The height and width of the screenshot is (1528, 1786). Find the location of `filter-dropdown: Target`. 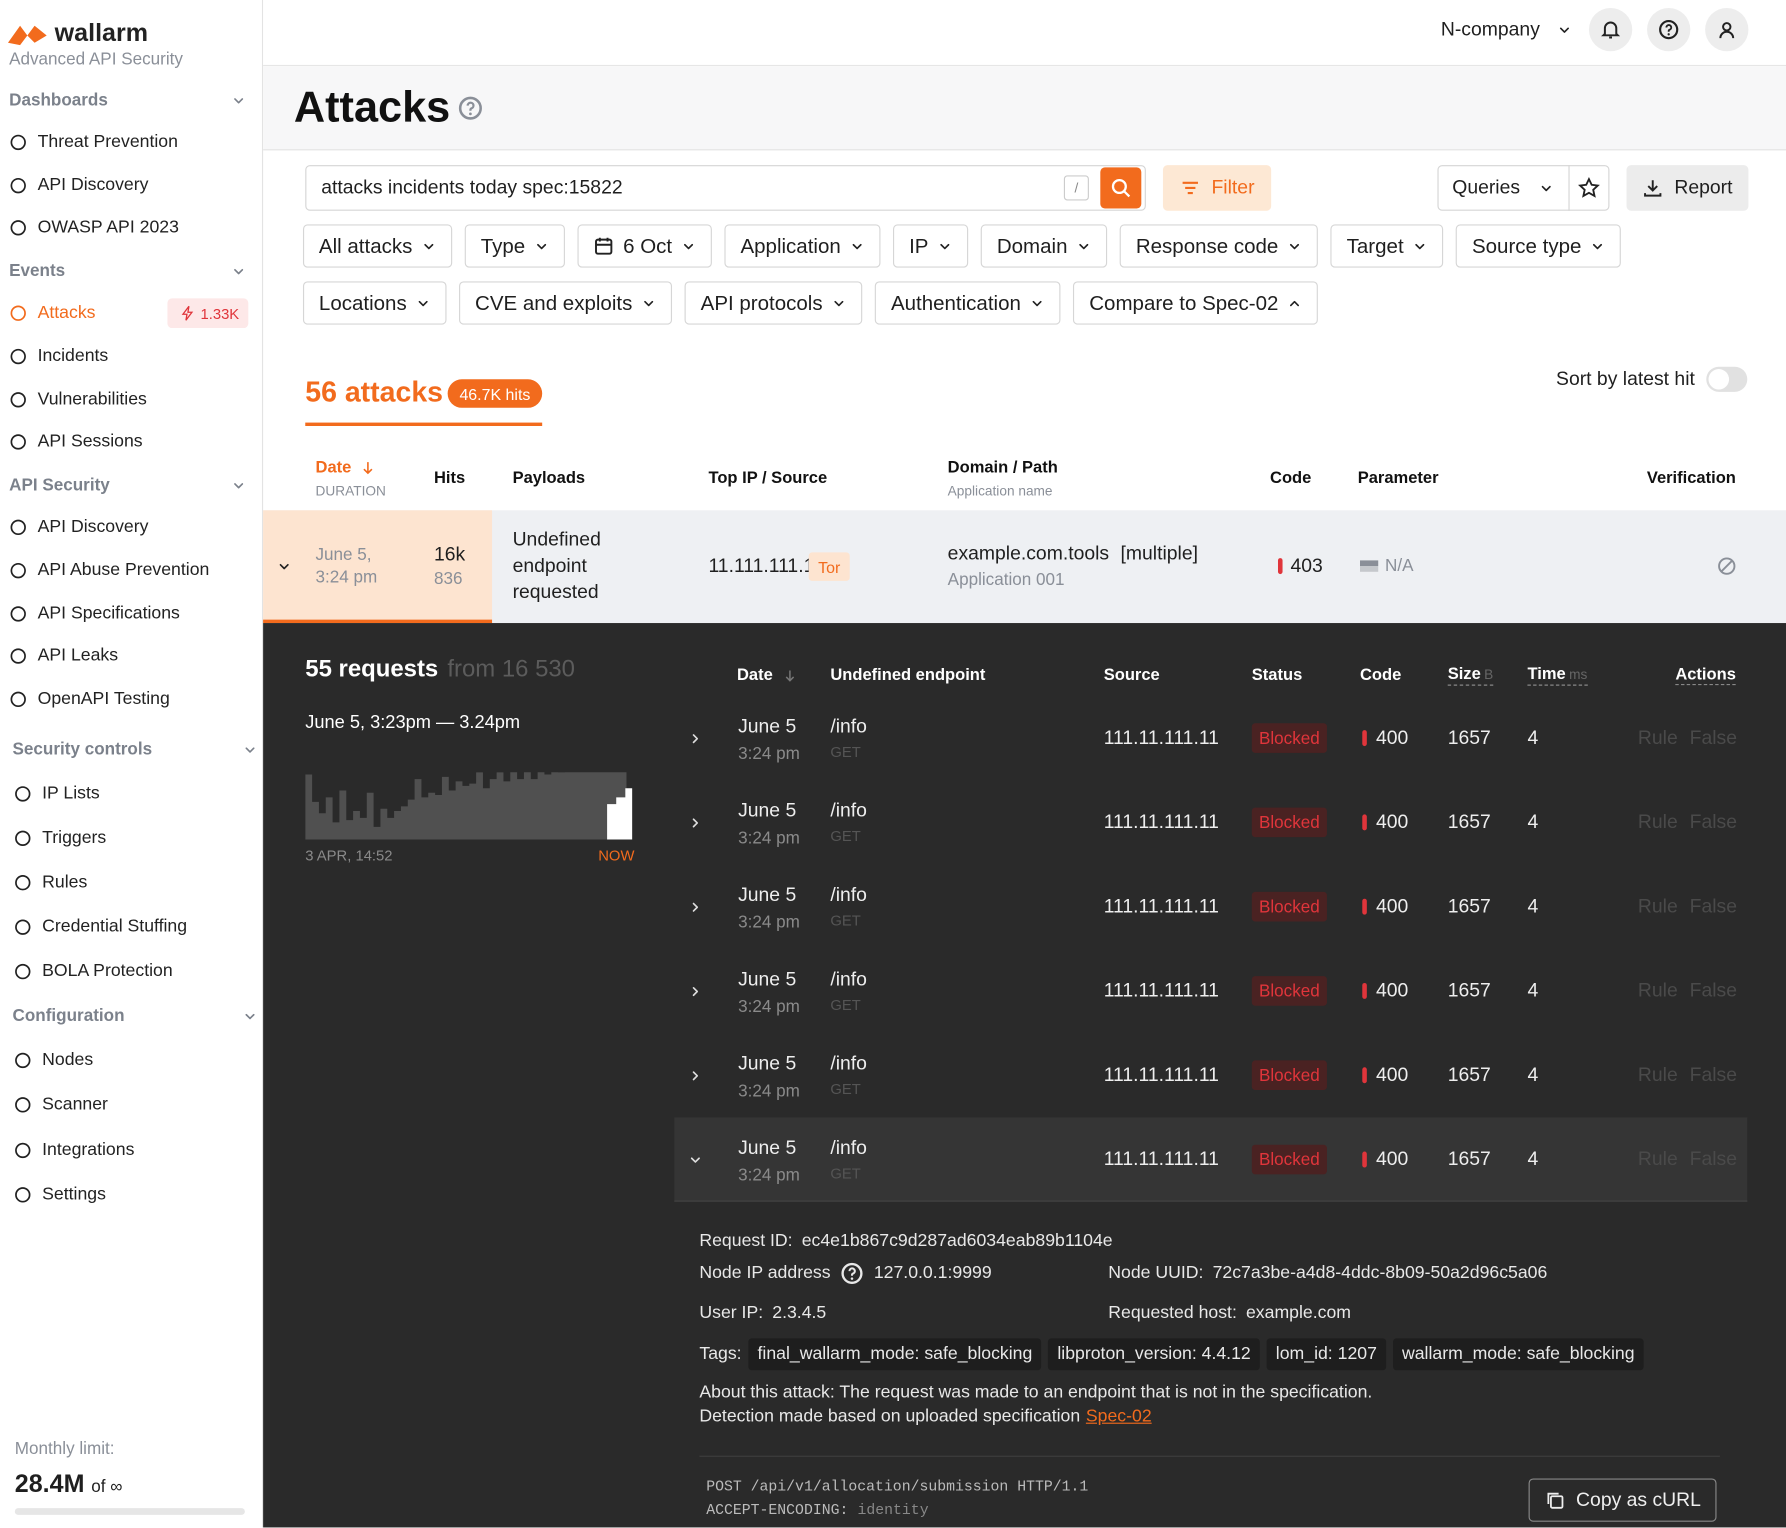

filter-dropdown: Target is located at coordinates (1387, 246).